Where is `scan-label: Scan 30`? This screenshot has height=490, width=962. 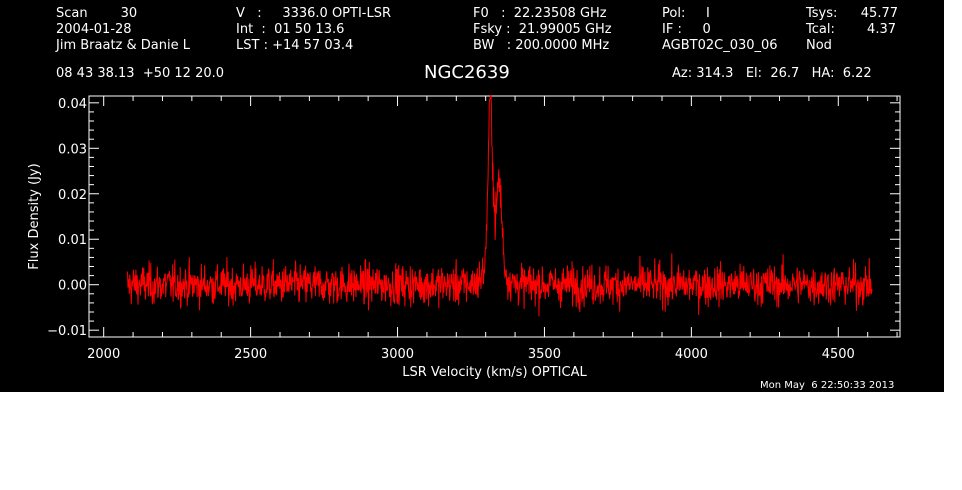 scan-label: Scan 30 is located at coordinates (97, 13).